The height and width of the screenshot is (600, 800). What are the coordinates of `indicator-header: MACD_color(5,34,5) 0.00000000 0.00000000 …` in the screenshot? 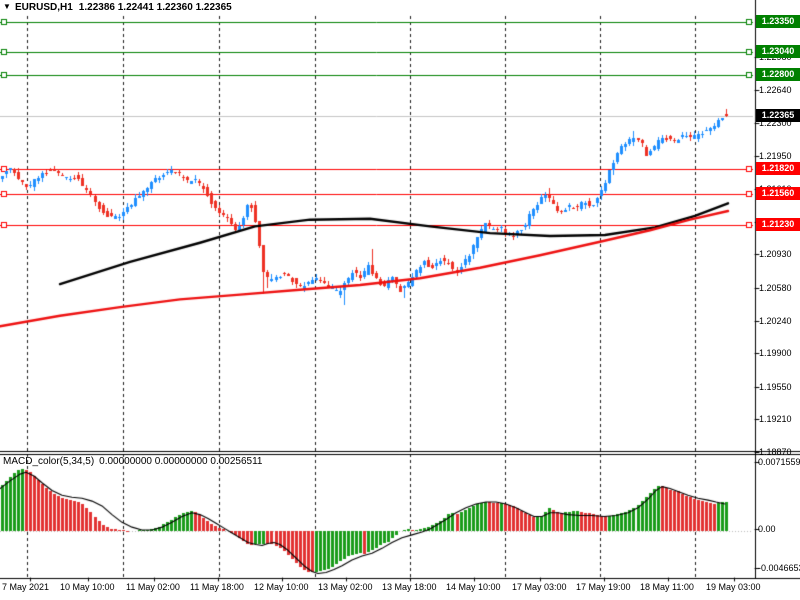 It's located at (132, 461).